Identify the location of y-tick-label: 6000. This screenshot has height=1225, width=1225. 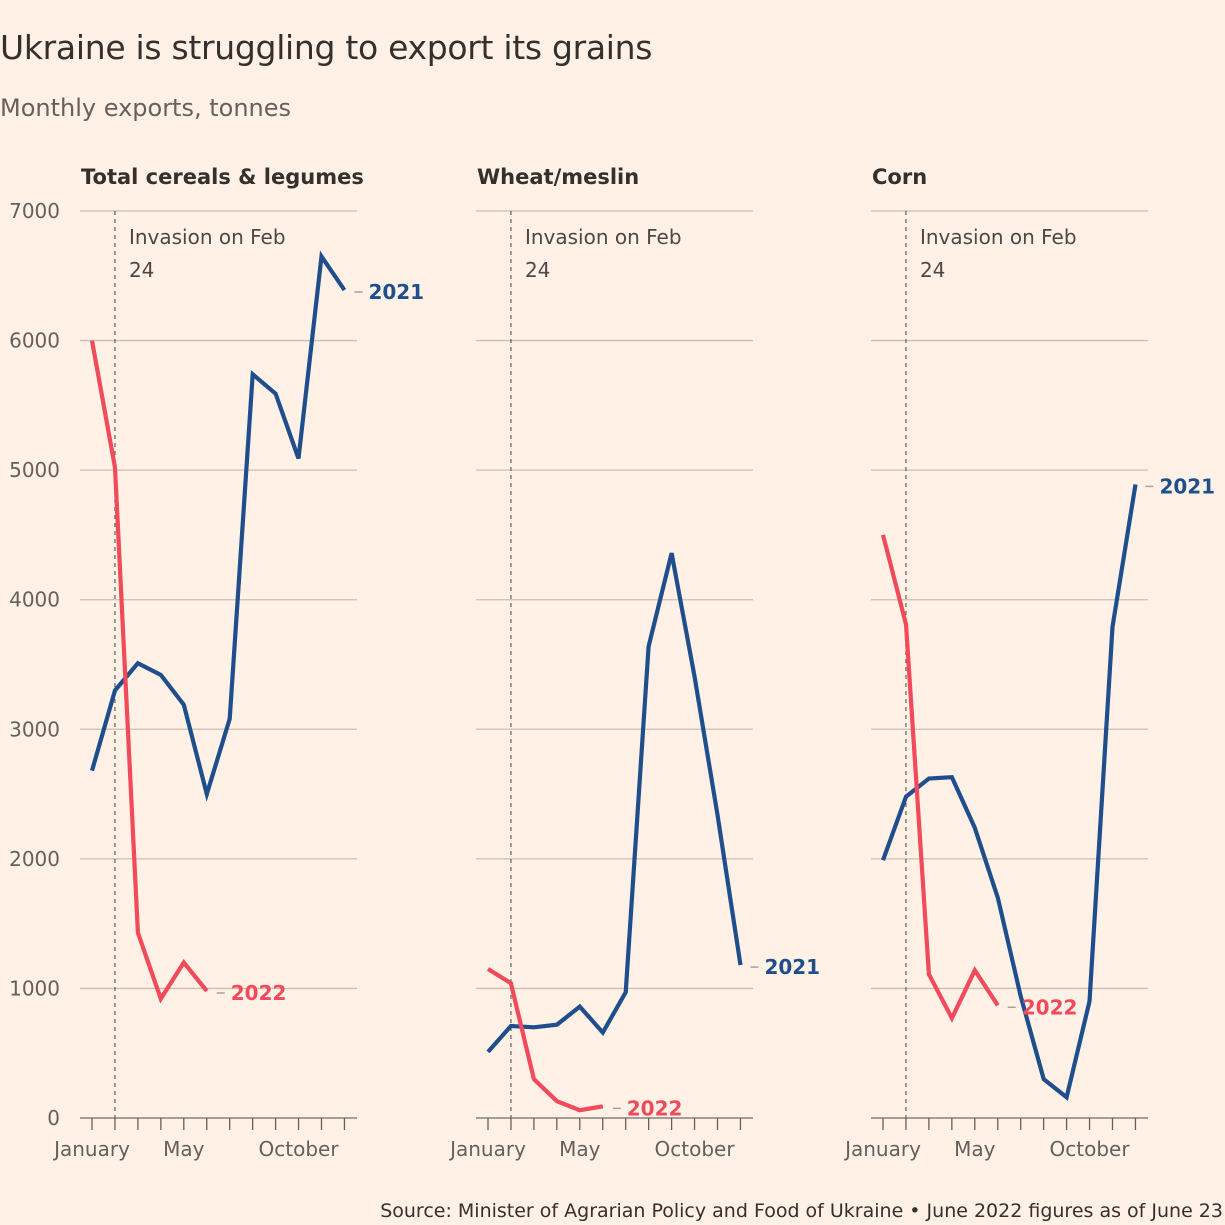
(34, 341).